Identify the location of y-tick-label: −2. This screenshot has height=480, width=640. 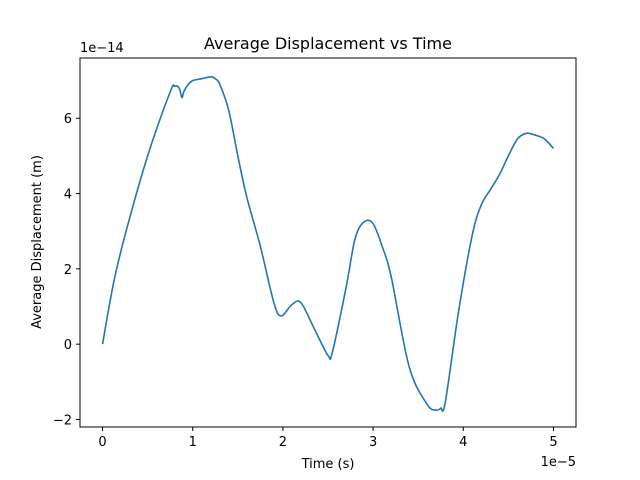
(62, 420).